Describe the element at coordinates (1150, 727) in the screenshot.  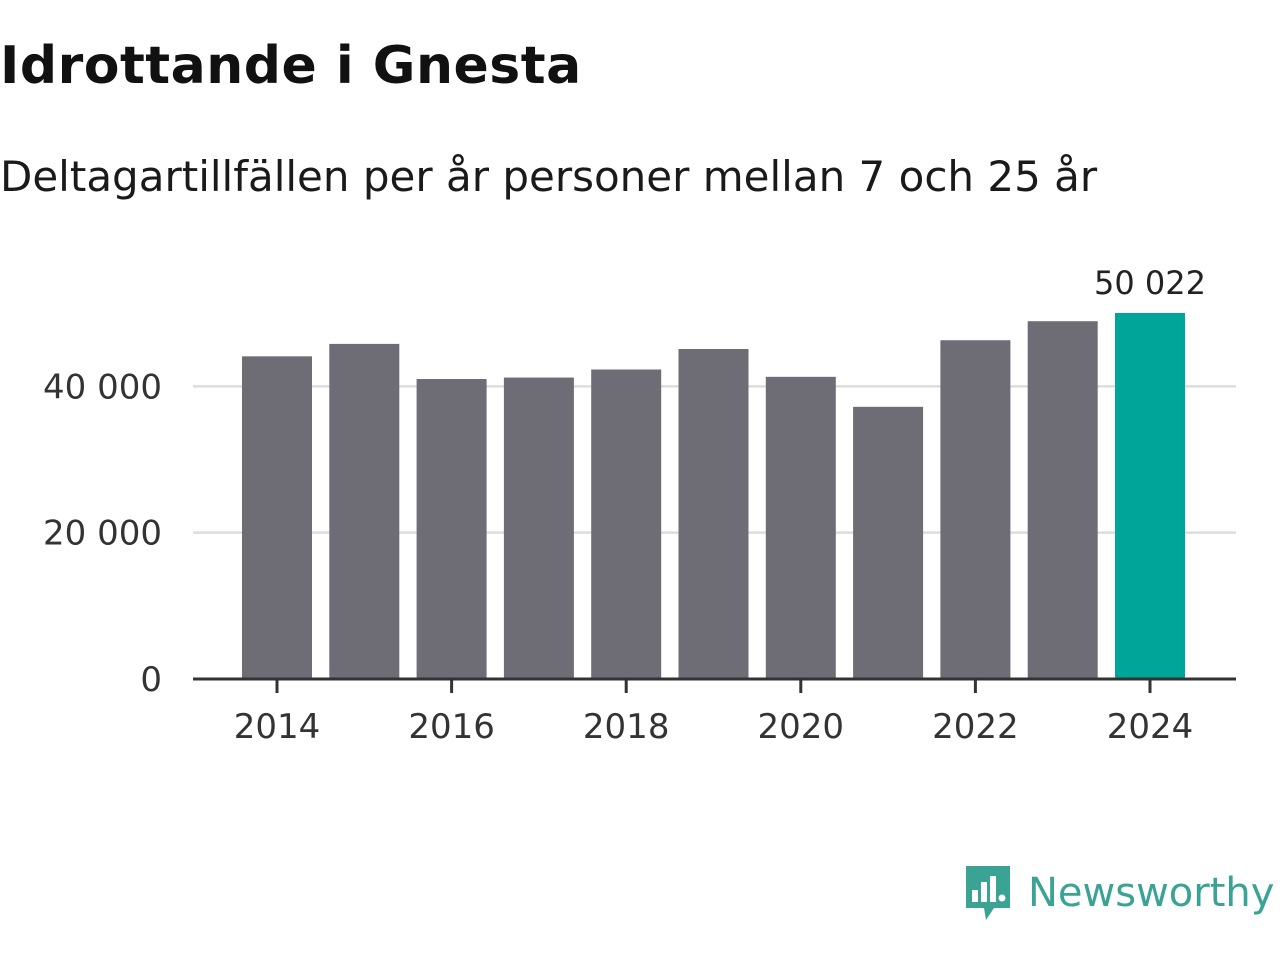
I see `x-tick-label: 2024` at that location.